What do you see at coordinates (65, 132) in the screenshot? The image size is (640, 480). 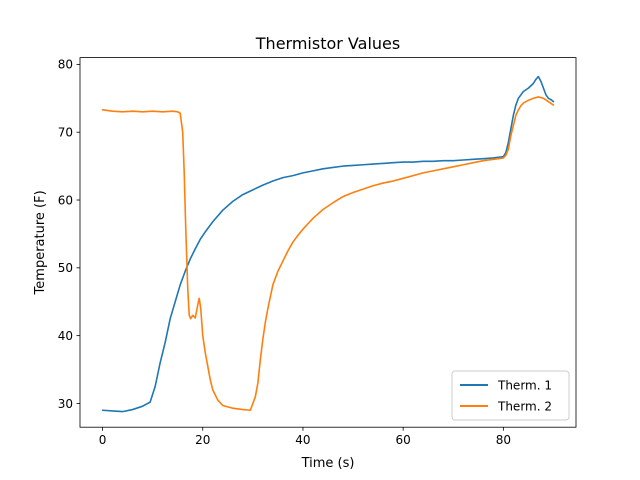 I see `y-tick-label: 70` at bounding box center [65, 132].